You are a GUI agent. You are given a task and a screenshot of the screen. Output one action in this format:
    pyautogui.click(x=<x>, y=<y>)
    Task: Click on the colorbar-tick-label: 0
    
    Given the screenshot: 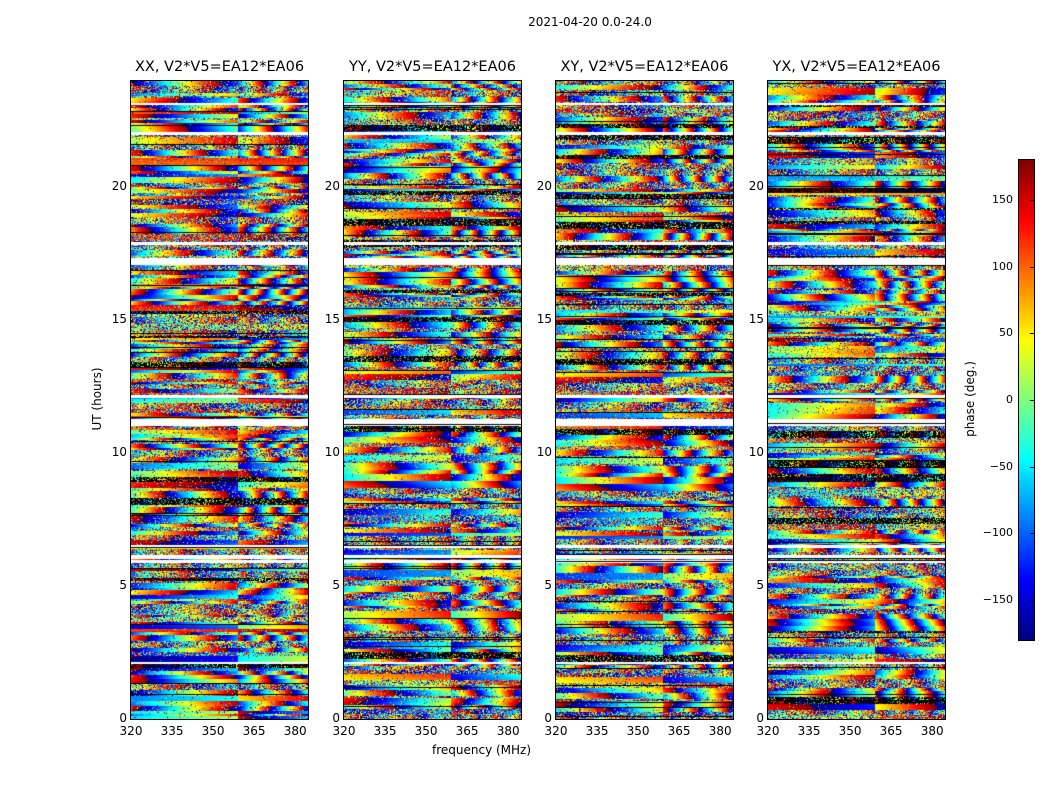 What is the action you would take?
    pyautogui.click(x=1009, y=399)
    